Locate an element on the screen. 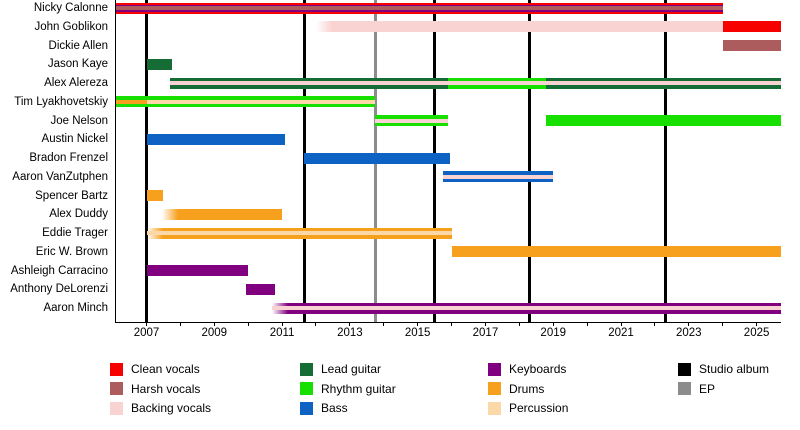 The image size is (800, 430). legend-item-percussion: Percussion is located at coordinates (528, 408).